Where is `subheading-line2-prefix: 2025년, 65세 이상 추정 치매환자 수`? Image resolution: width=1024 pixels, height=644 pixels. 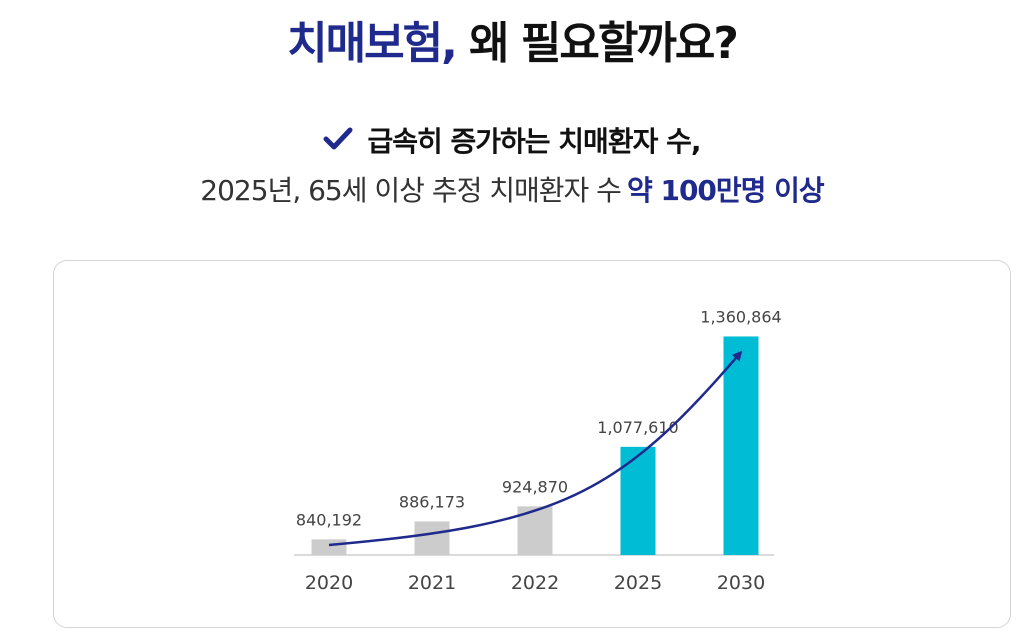 subheading-line2-prefix: 2025년, 65세 이상 추정 치매환자 수 is located at coordinates (411, 190).